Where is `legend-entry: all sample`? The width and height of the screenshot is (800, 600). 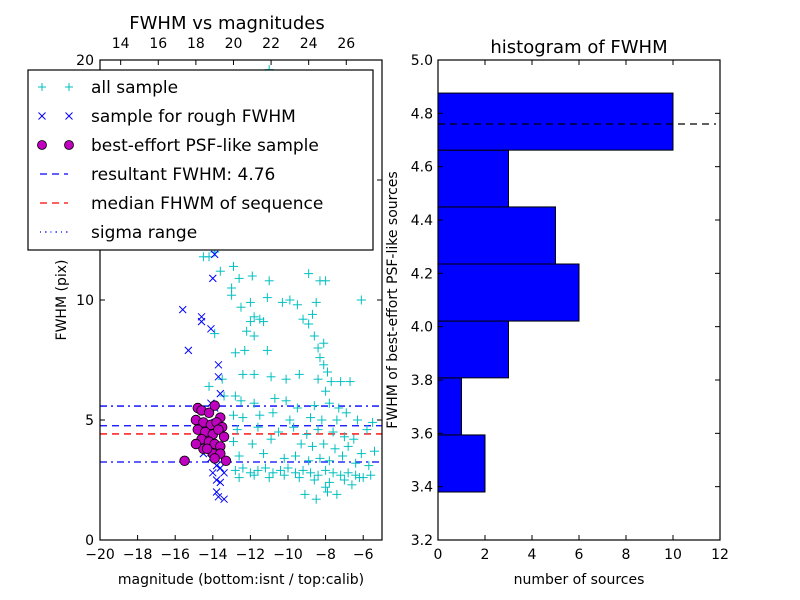
legend-entry: all sample is located at coordinates (108, 88).